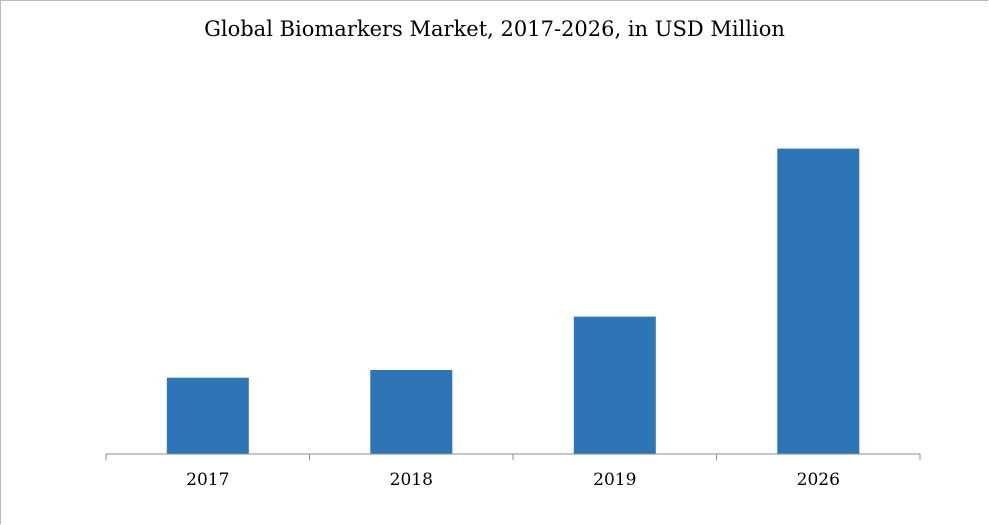 The height and width of the screenshot is (525, 989). What do you see at coordinates (614, 385) in the screenshot?
I see `bar-2019` at bounding box center [614, 385].